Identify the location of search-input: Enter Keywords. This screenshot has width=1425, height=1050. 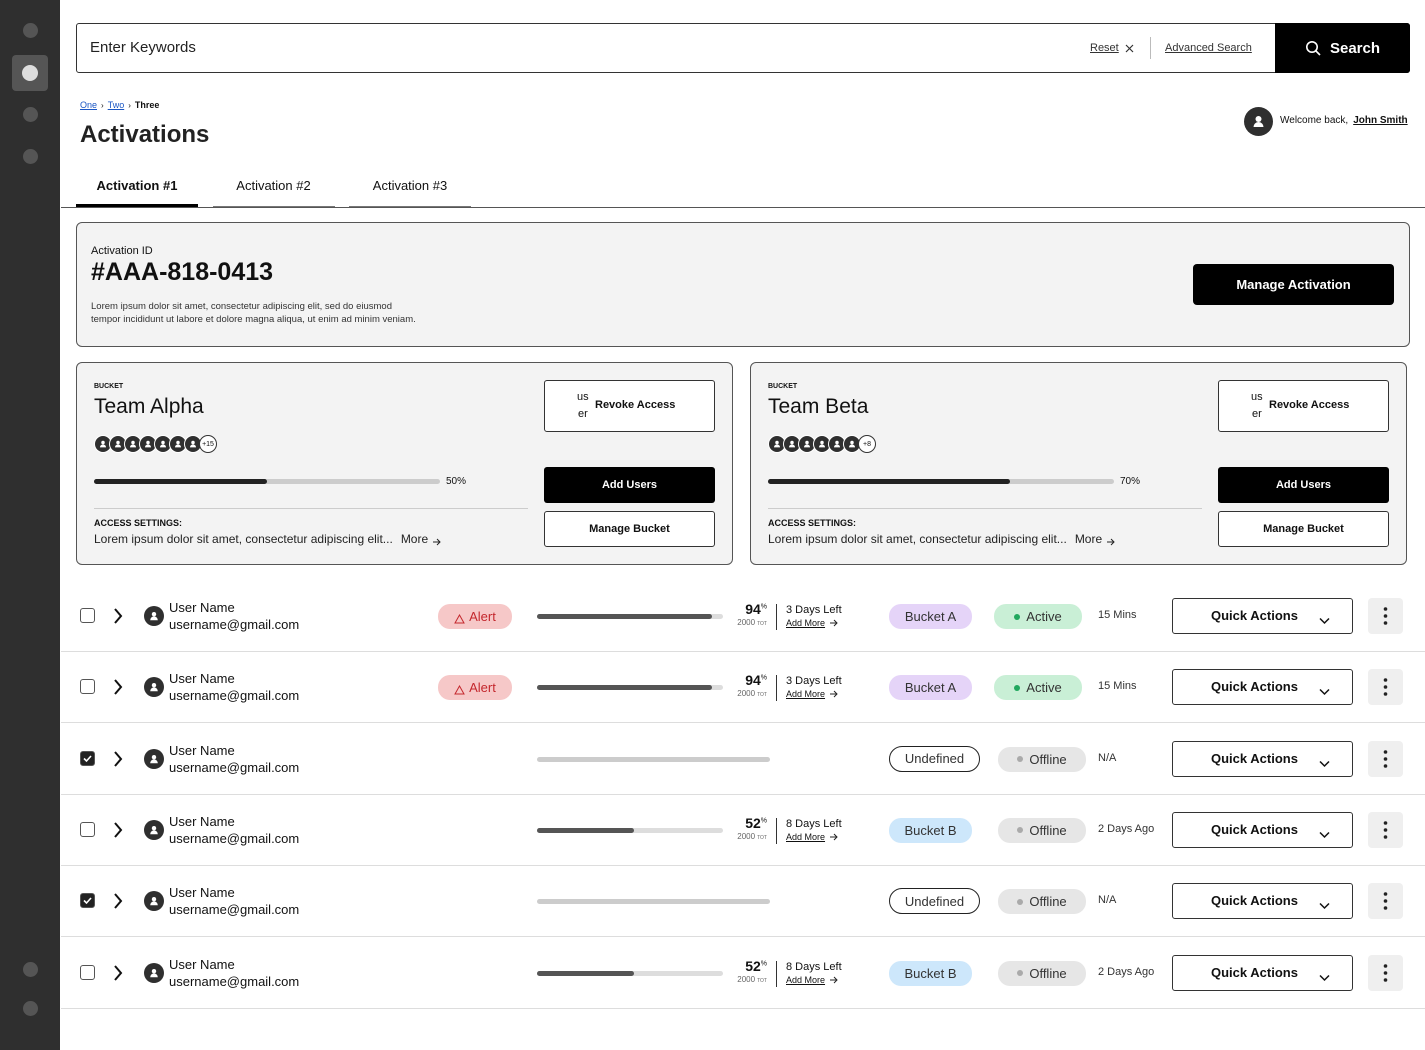
(143, 47).